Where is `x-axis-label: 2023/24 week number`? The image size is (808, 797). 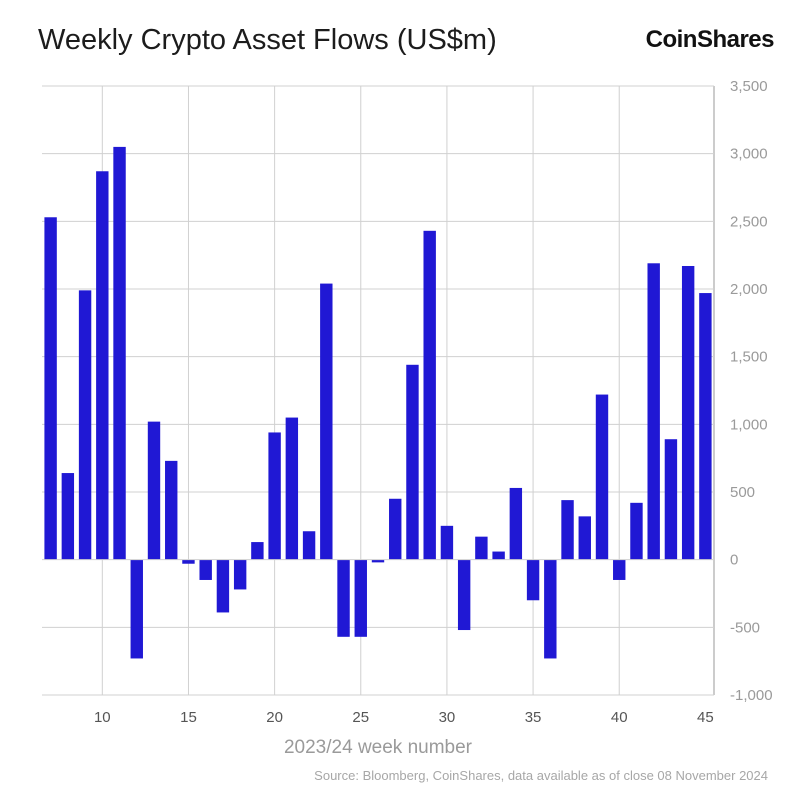 x-axis-label: 2023/24 week number is located at coordinates (378, 747).